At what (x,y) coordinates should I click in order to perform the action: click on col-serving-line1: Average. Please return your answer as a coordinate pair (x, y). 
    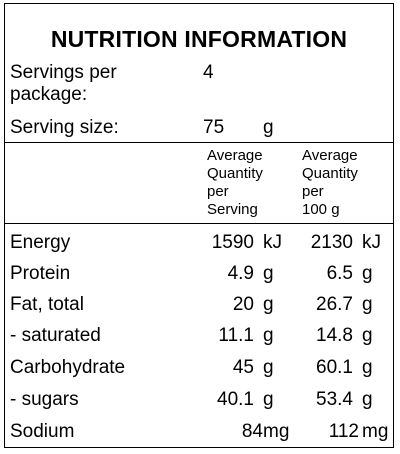
    Looking at the image, I should click on (235, 155).